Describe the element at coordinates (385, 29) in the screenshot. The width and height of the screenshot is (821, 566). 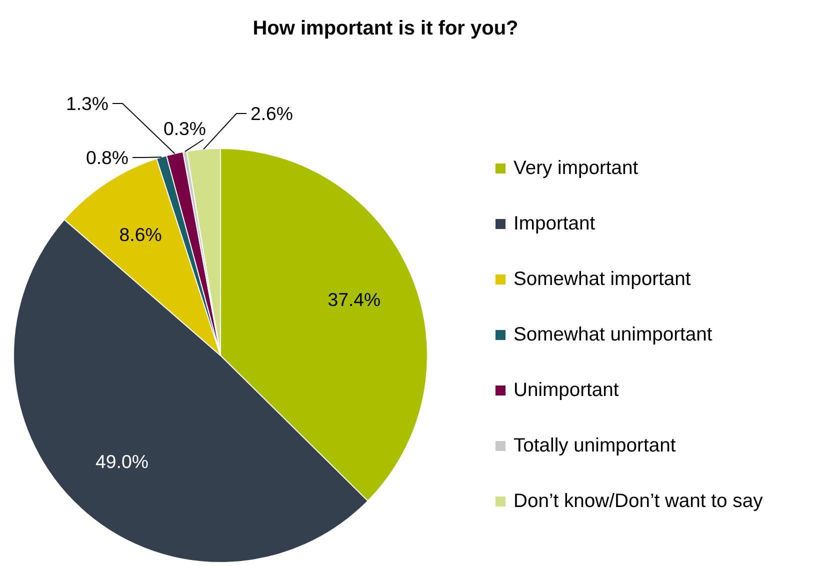
I see `chart-title: How important is it for you?` at that location.